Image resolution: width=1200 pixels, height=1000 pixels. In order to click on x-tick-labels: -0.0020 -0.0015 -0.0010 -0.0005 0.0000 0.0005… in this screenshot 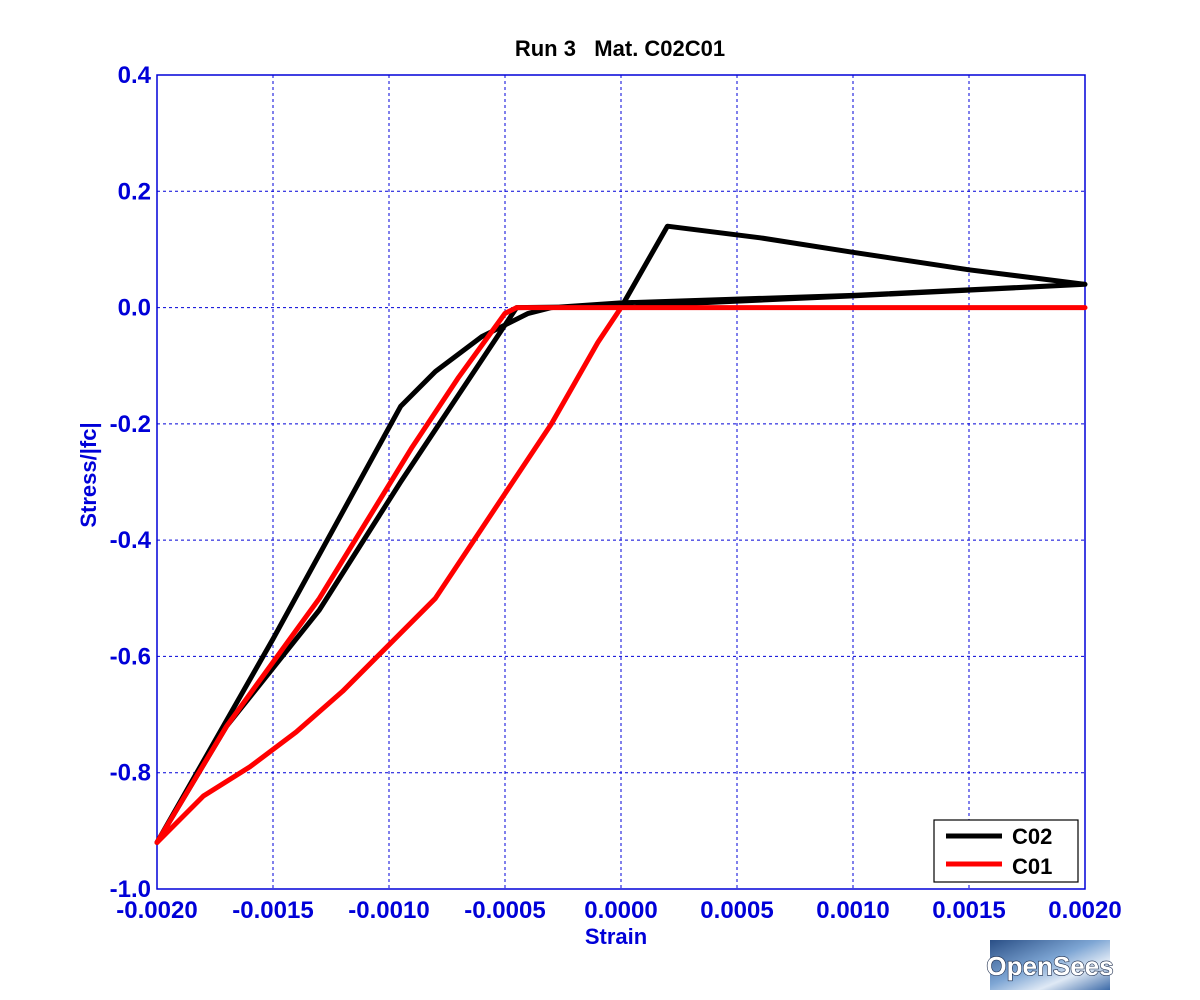, I will do `click(618, 910)`.